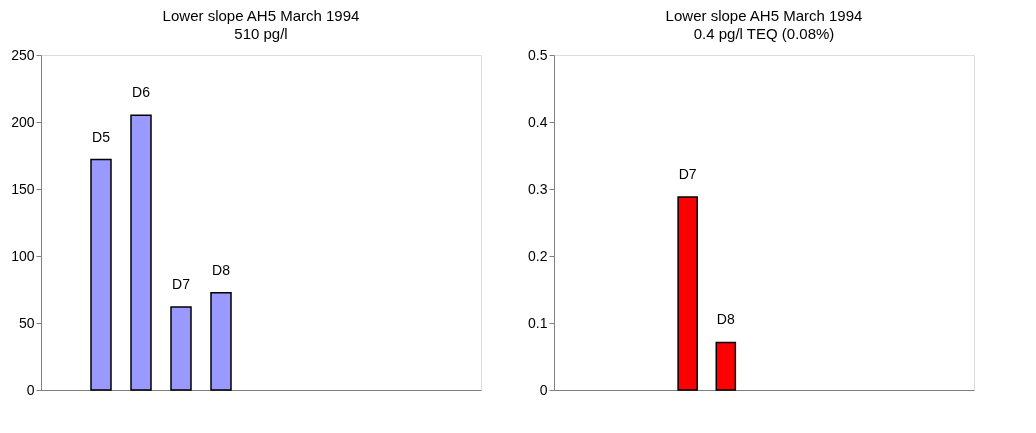  I want to click on y-tick-label: 150, so click(23, 188).